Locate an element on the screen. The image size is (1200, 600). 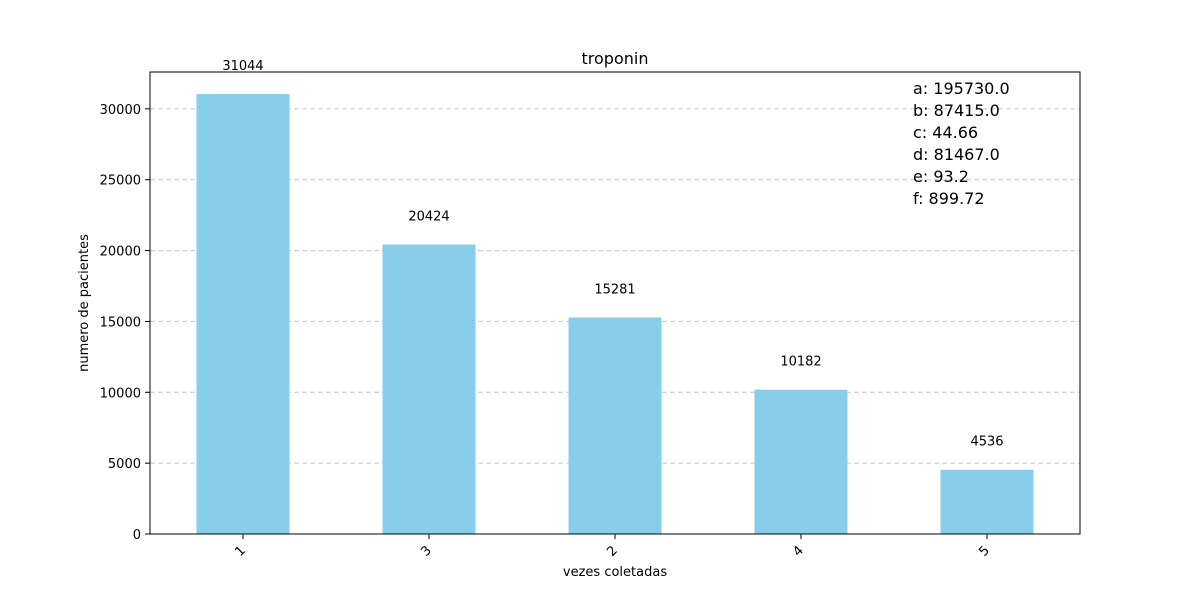
bar-value-label: 31044 is located at coordinates (242, 66).